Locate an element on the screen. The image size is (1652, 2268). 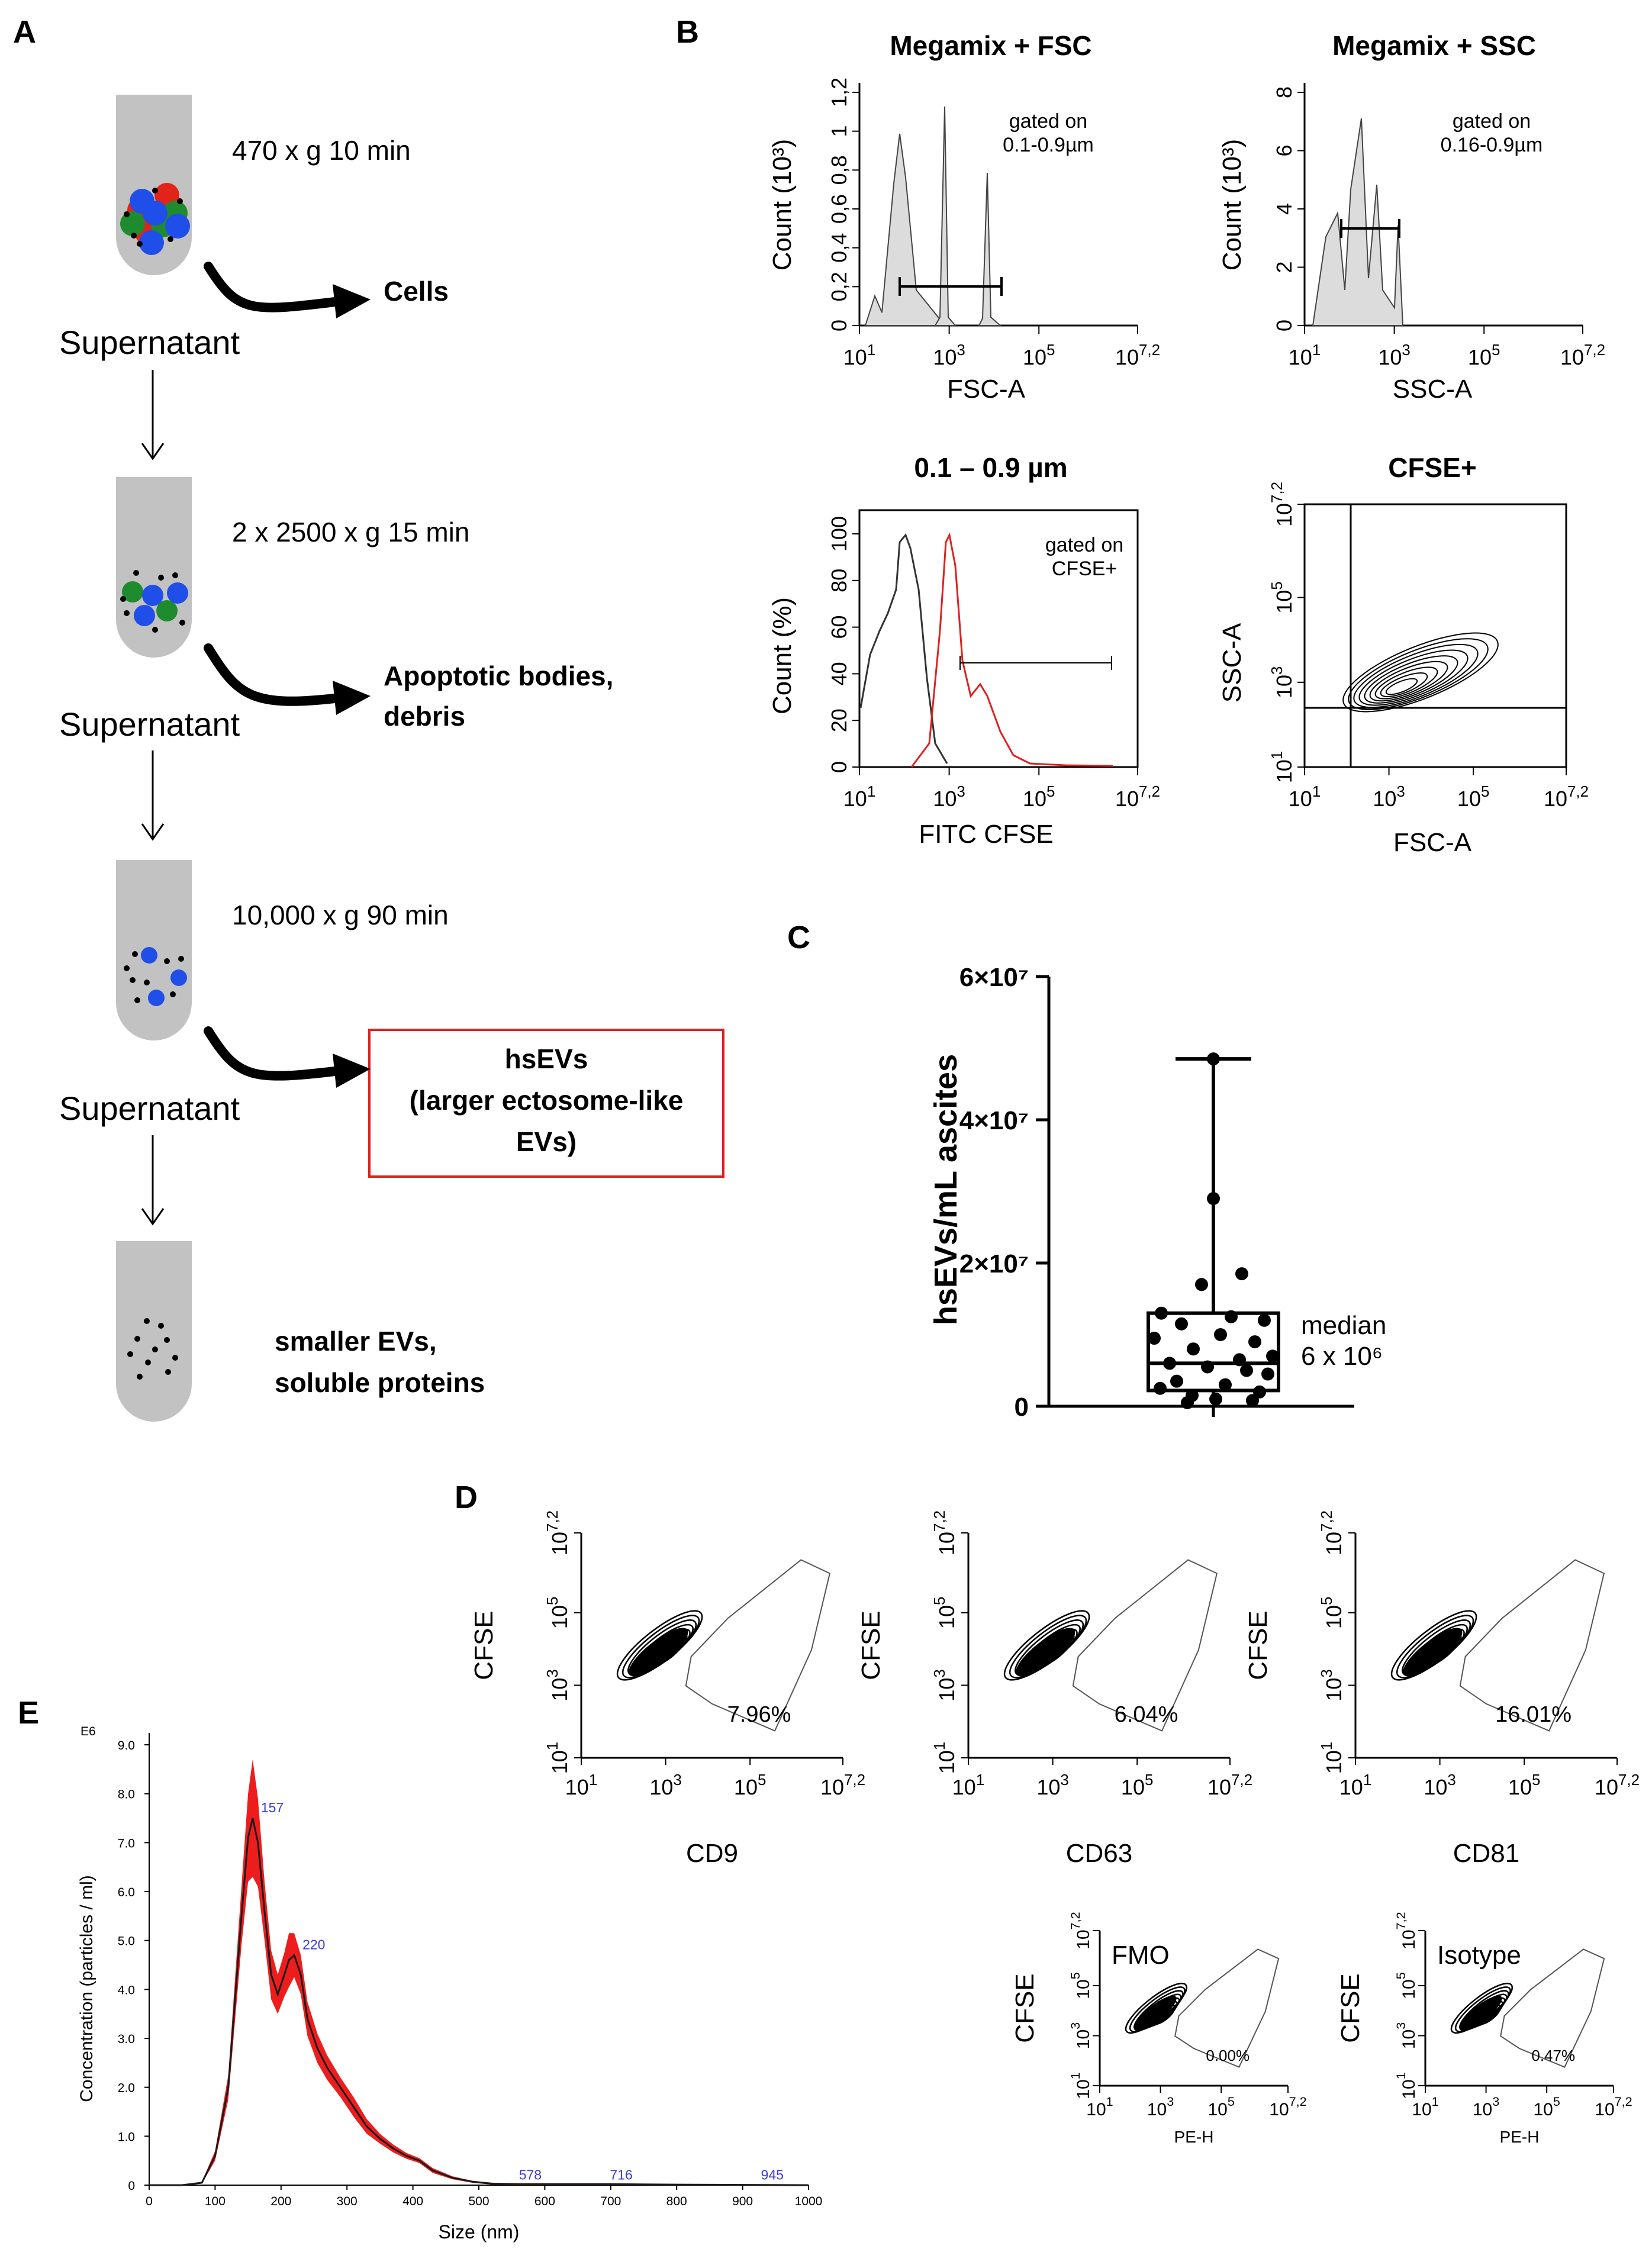
d4-x-tick-label-exp: 7,2 is located at coordinates (1623, 2101).